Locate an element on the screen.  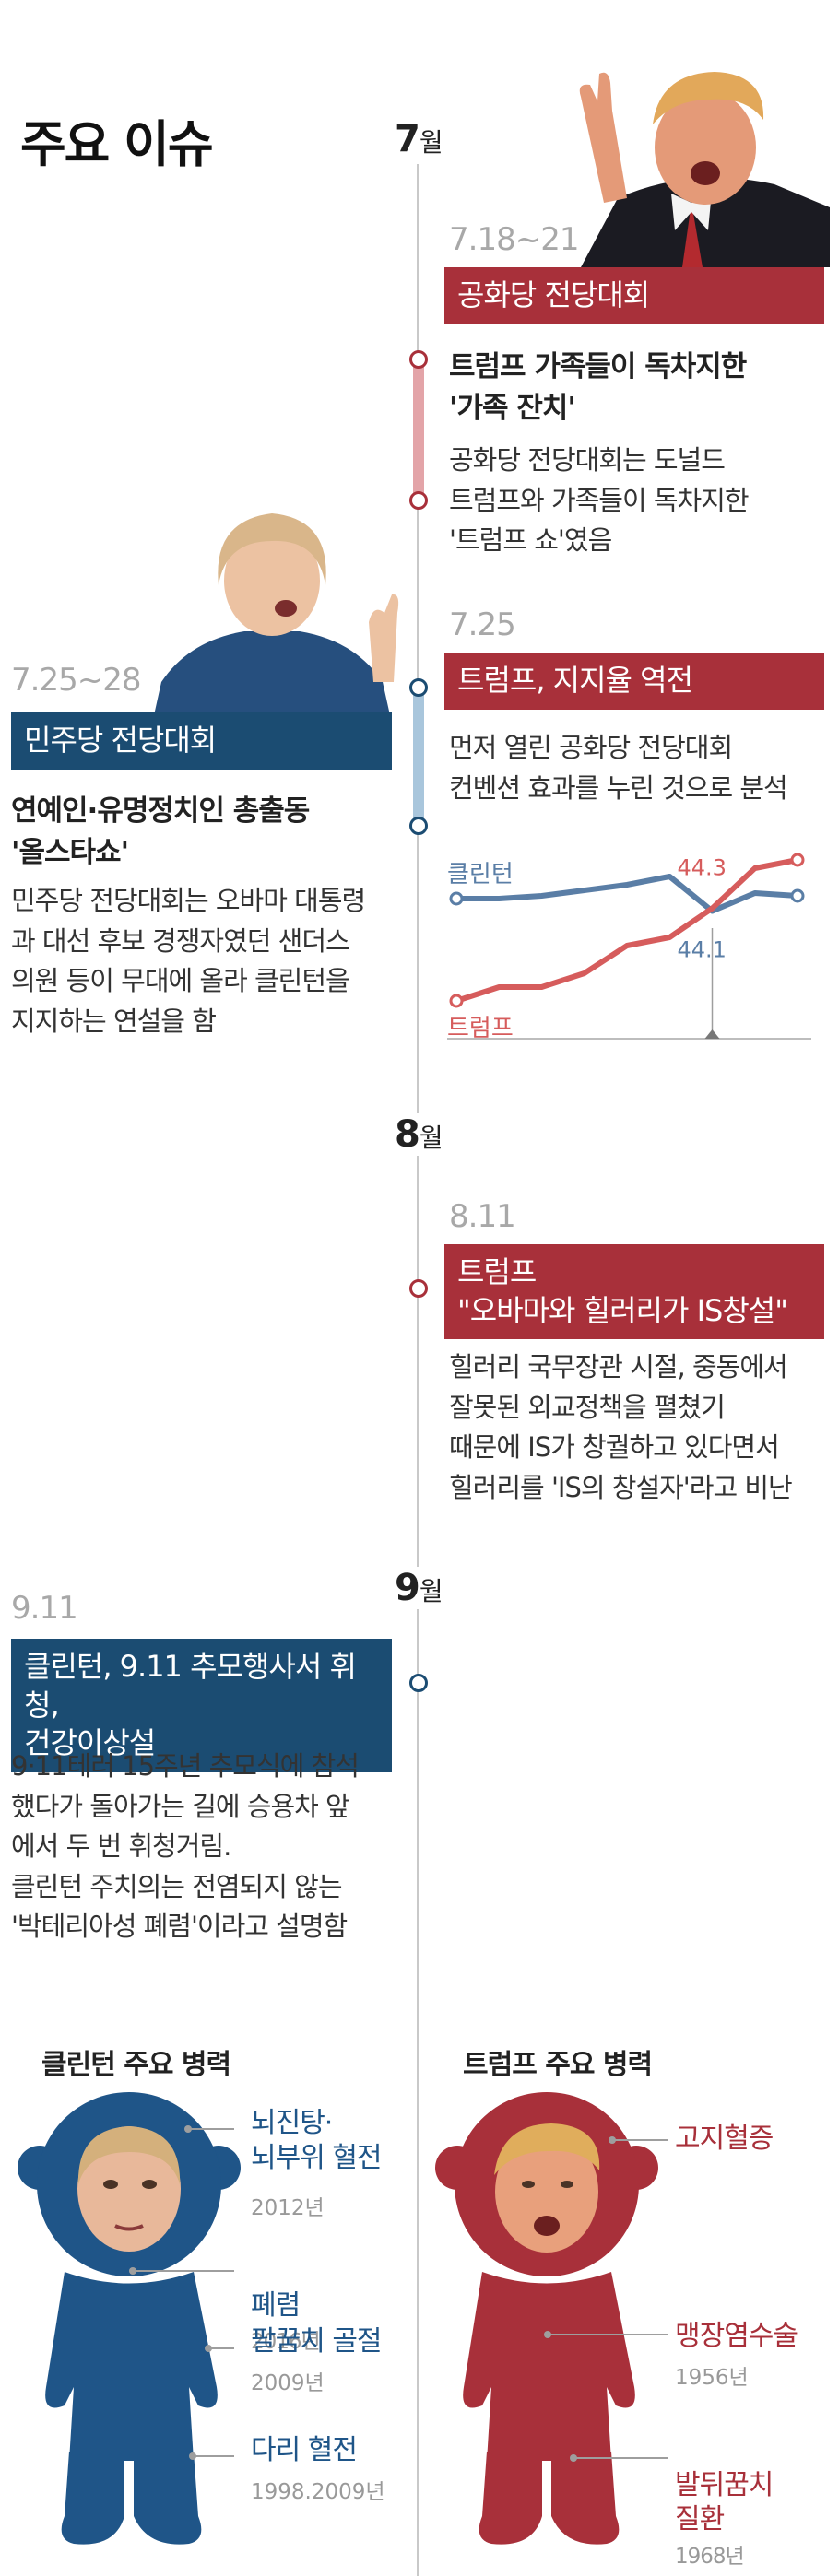
is-heading-line1: 트럼프 is located at coordinates (497, 1271).